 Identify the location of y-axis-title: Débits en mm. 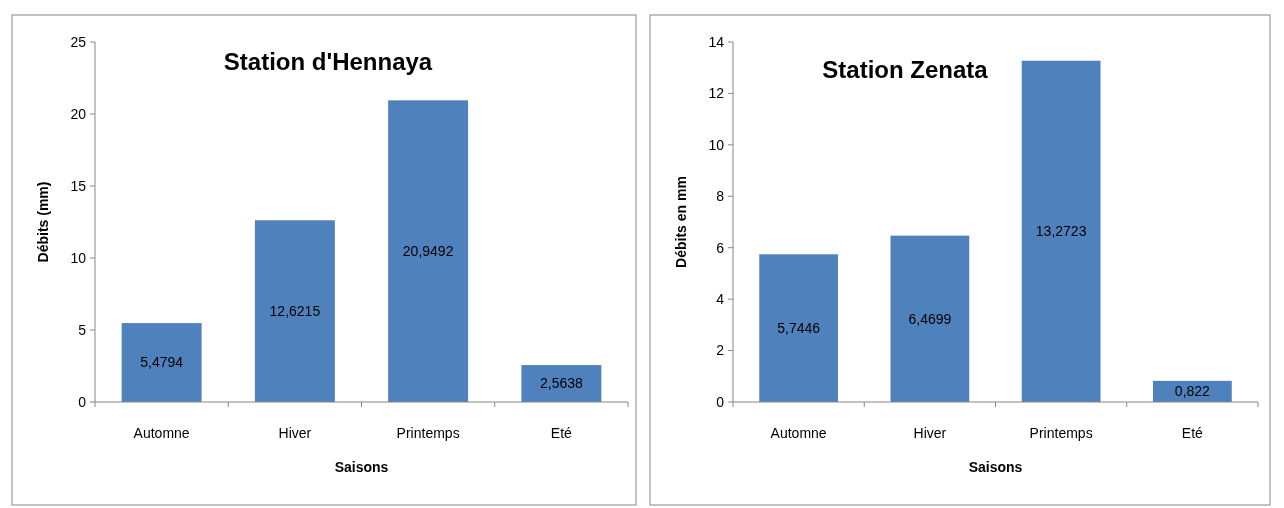
(681, 222).